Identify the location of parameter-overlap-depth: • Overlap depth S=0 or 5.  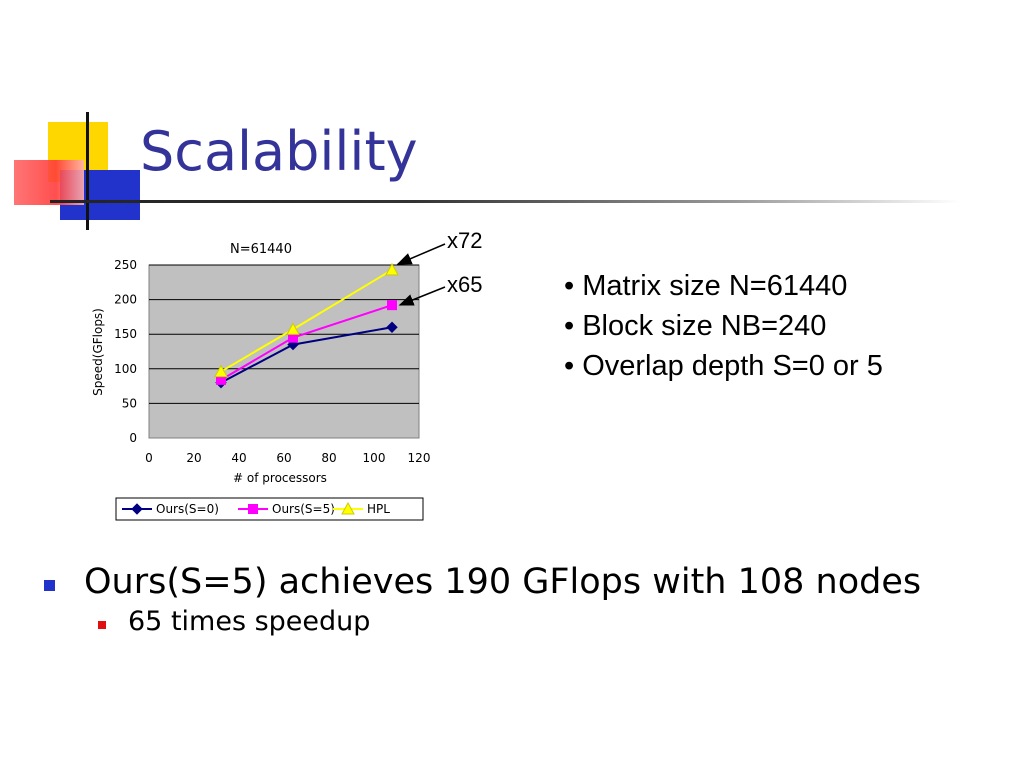
(723, 366).